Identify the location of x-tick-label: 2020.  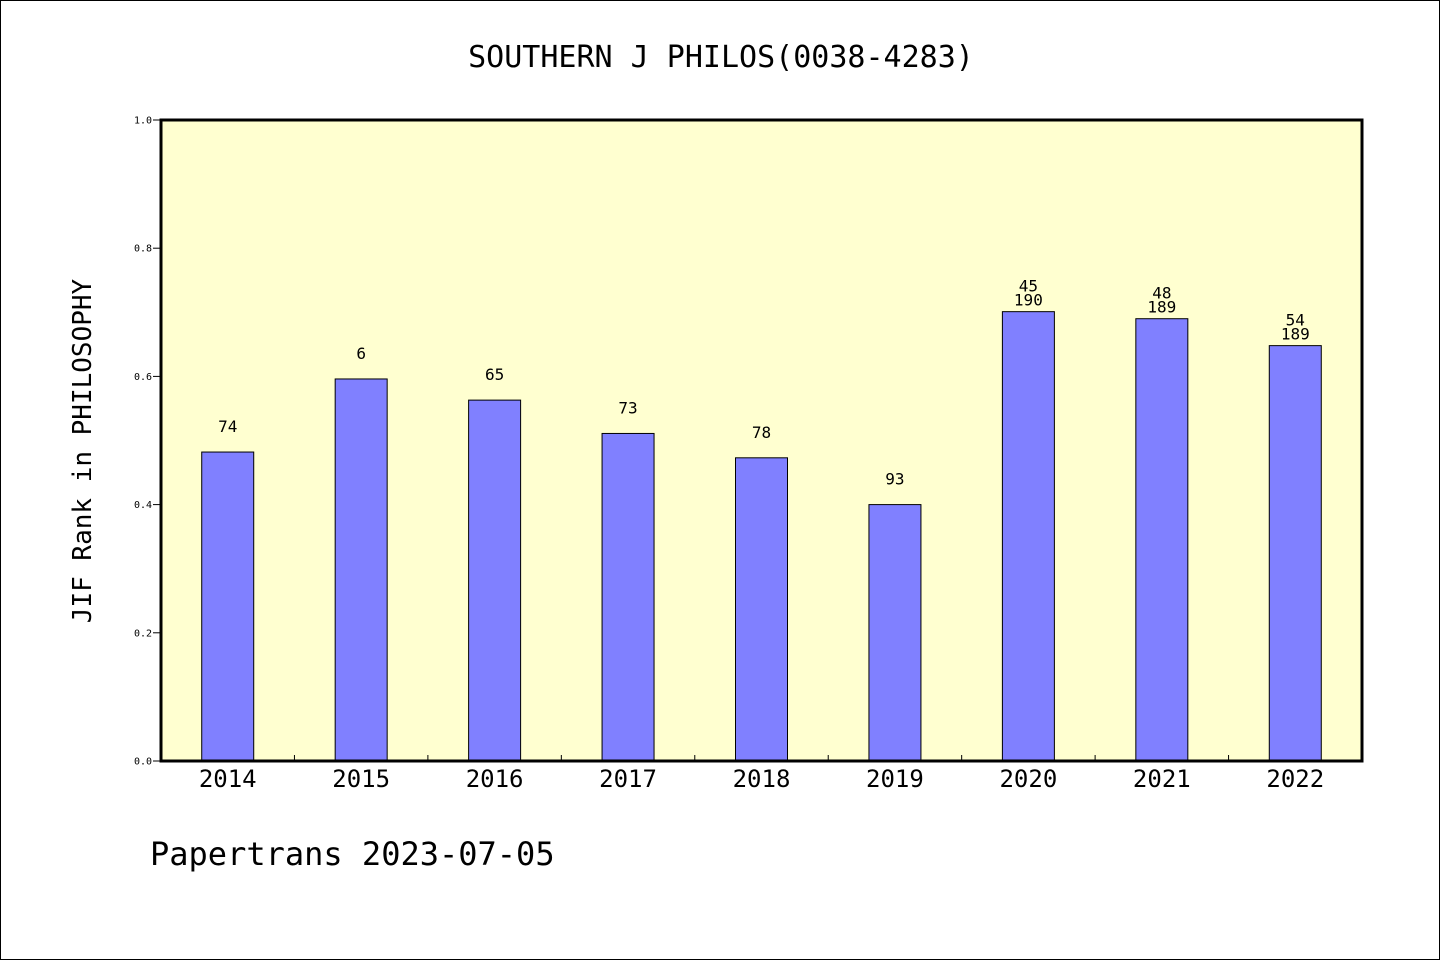
(1028, 779).